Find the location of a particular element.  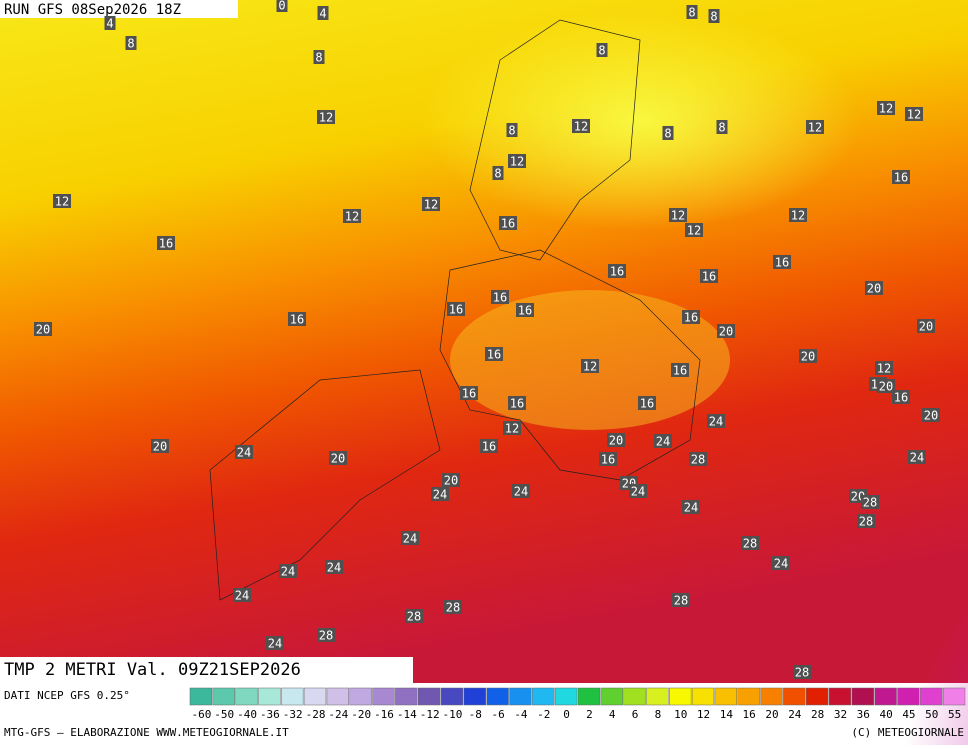

legend-tick-label: 28 is located at coordinates (817, 714).